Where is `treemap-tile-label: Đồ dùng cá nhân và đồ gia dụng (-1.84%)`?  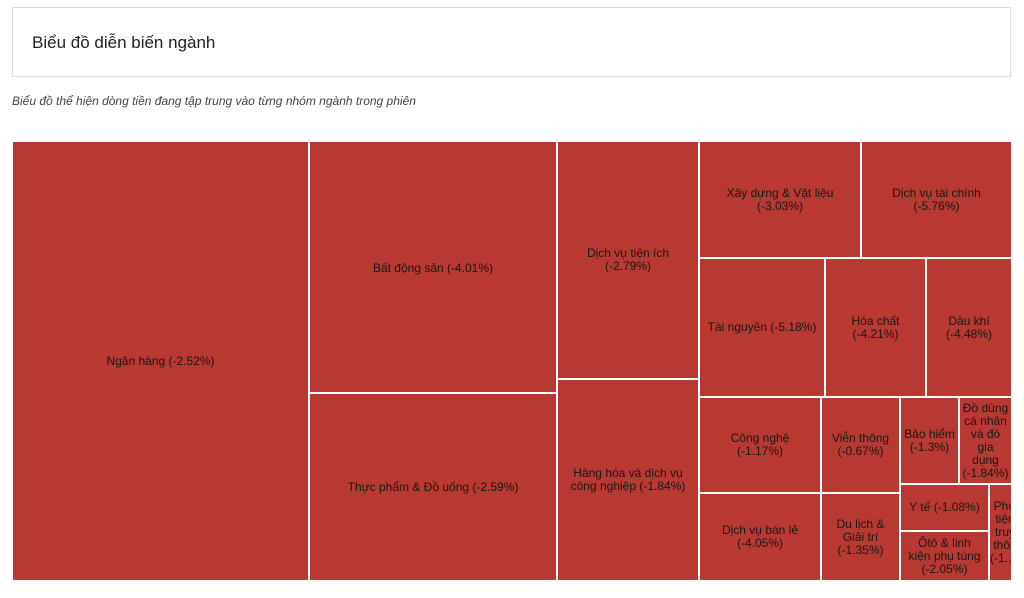
treemap-tile-label: Đồ dùng cá nhân và đồ gia dụng (-1.84%) is located at coordinates (985, 440).